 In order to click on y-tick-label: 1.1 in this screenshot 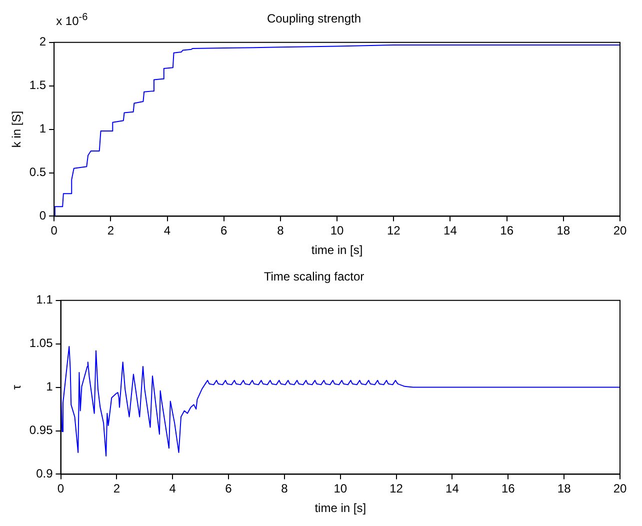, I will do `click(45, 299)`.